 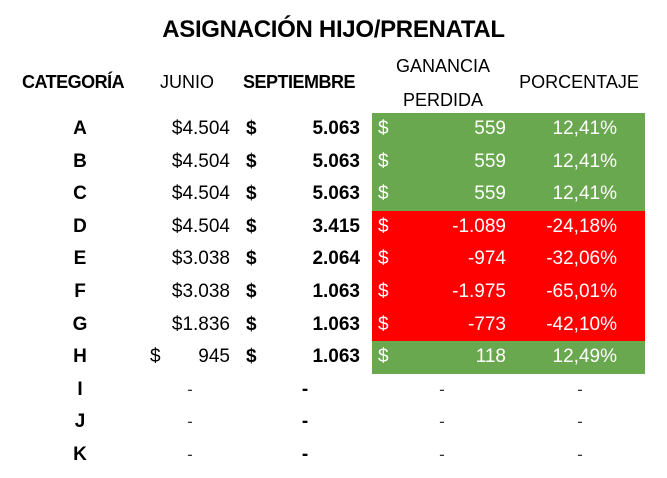 What do you see at coordinates (486, 258) in the screenshot?
I see `ganancia-value: -974` at bounding box center [486, 258].